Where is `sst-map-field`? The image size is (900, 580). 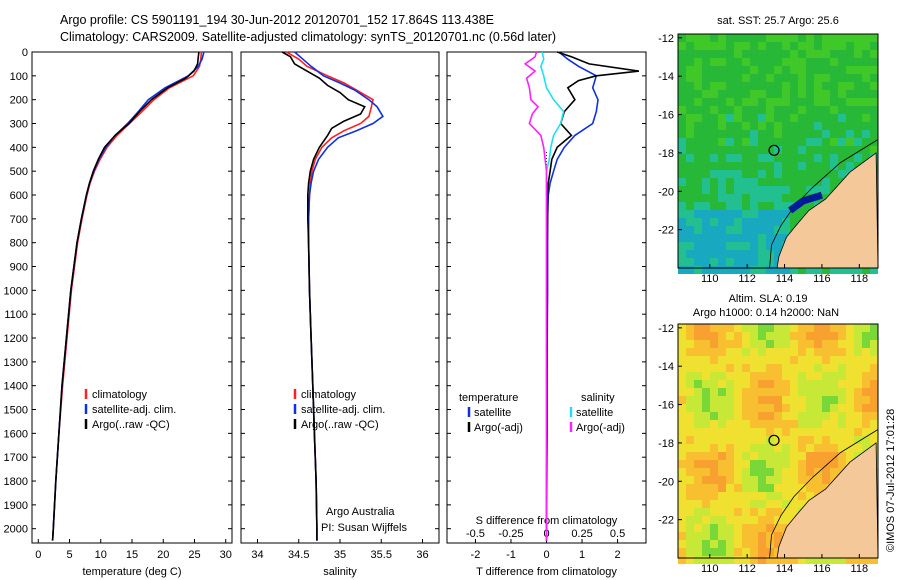
sst-map-field is located at coordinates (778, 154).